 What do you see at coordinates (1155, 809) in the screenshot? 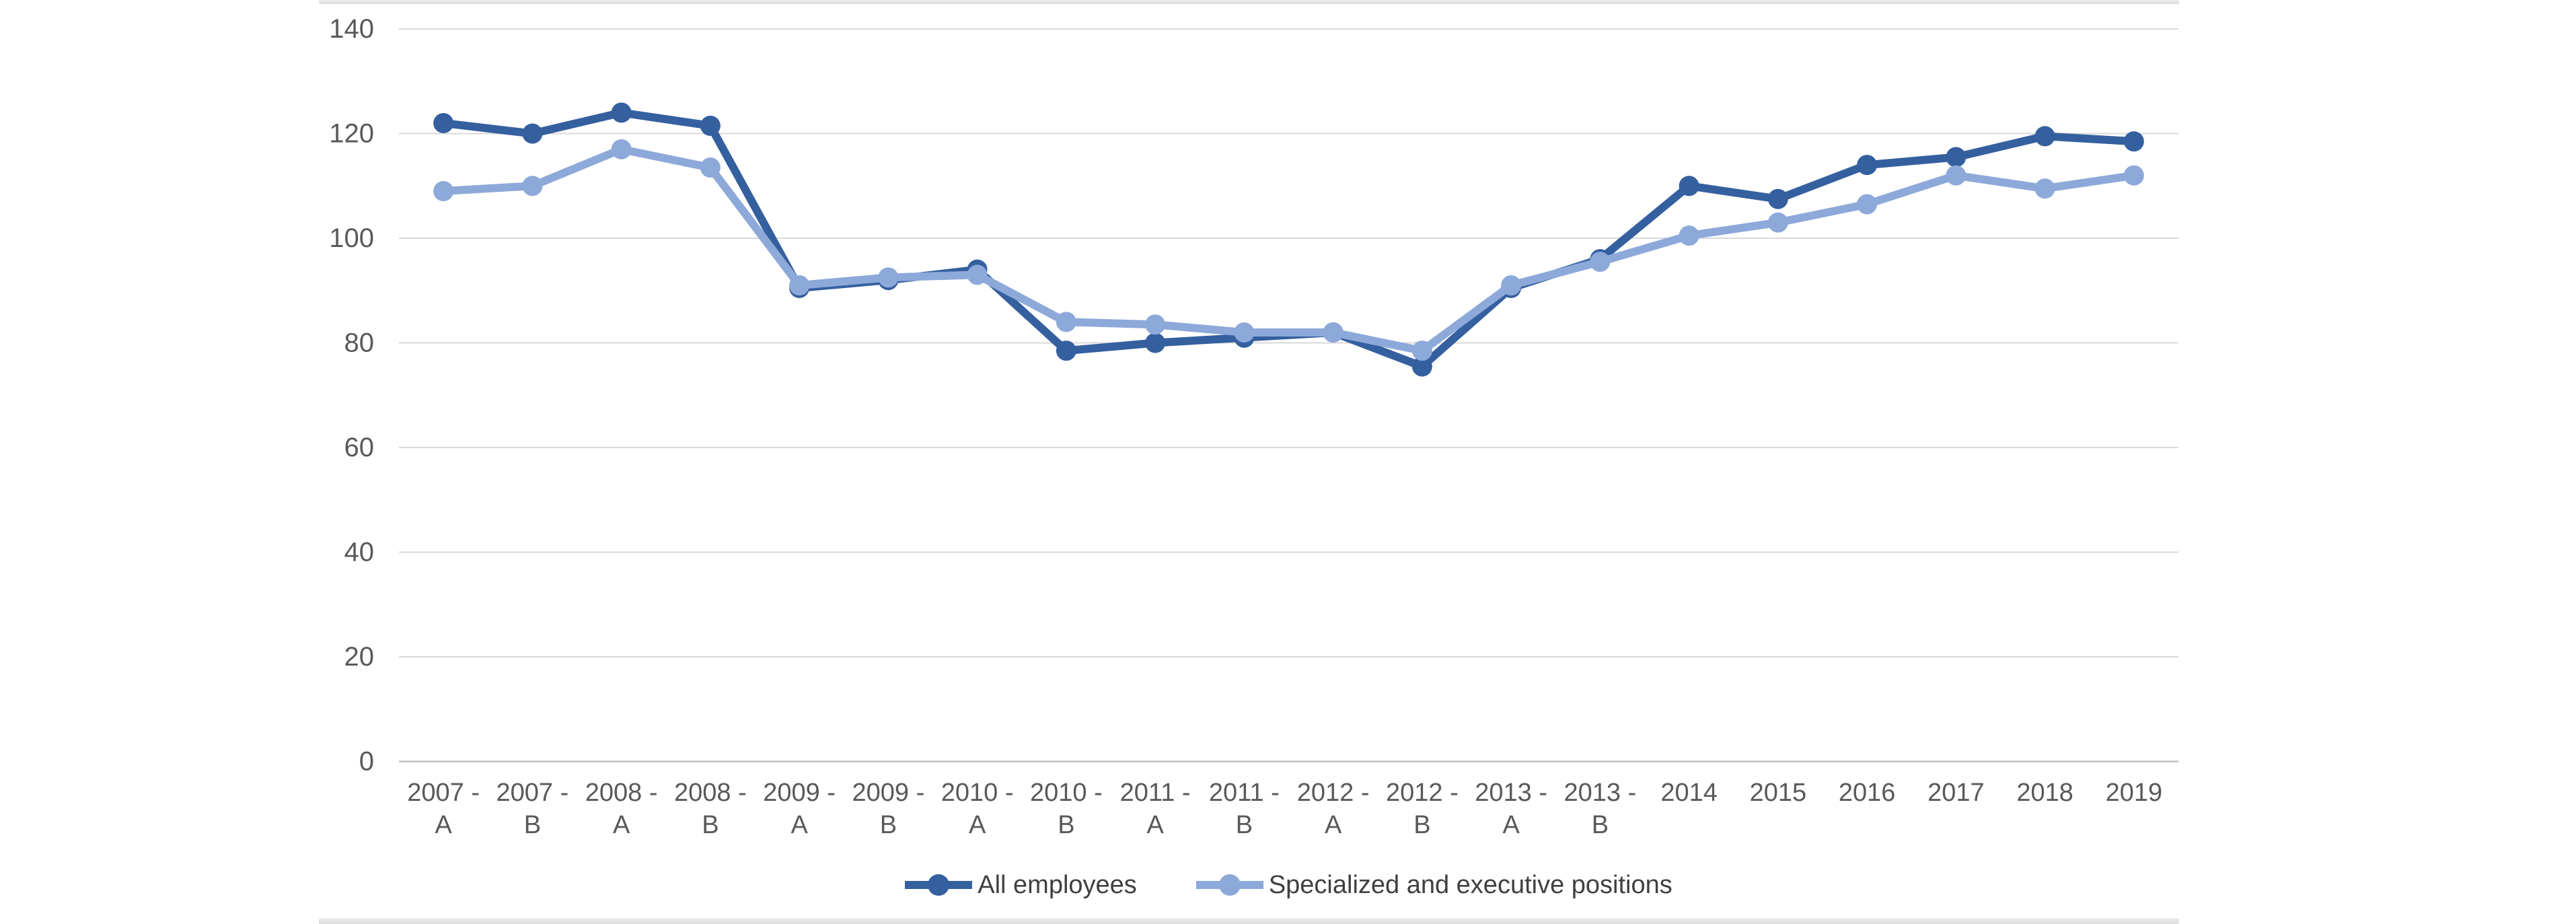
I see `x-tick-label-8: 2011 -A` at bounding box center [1155, 809].